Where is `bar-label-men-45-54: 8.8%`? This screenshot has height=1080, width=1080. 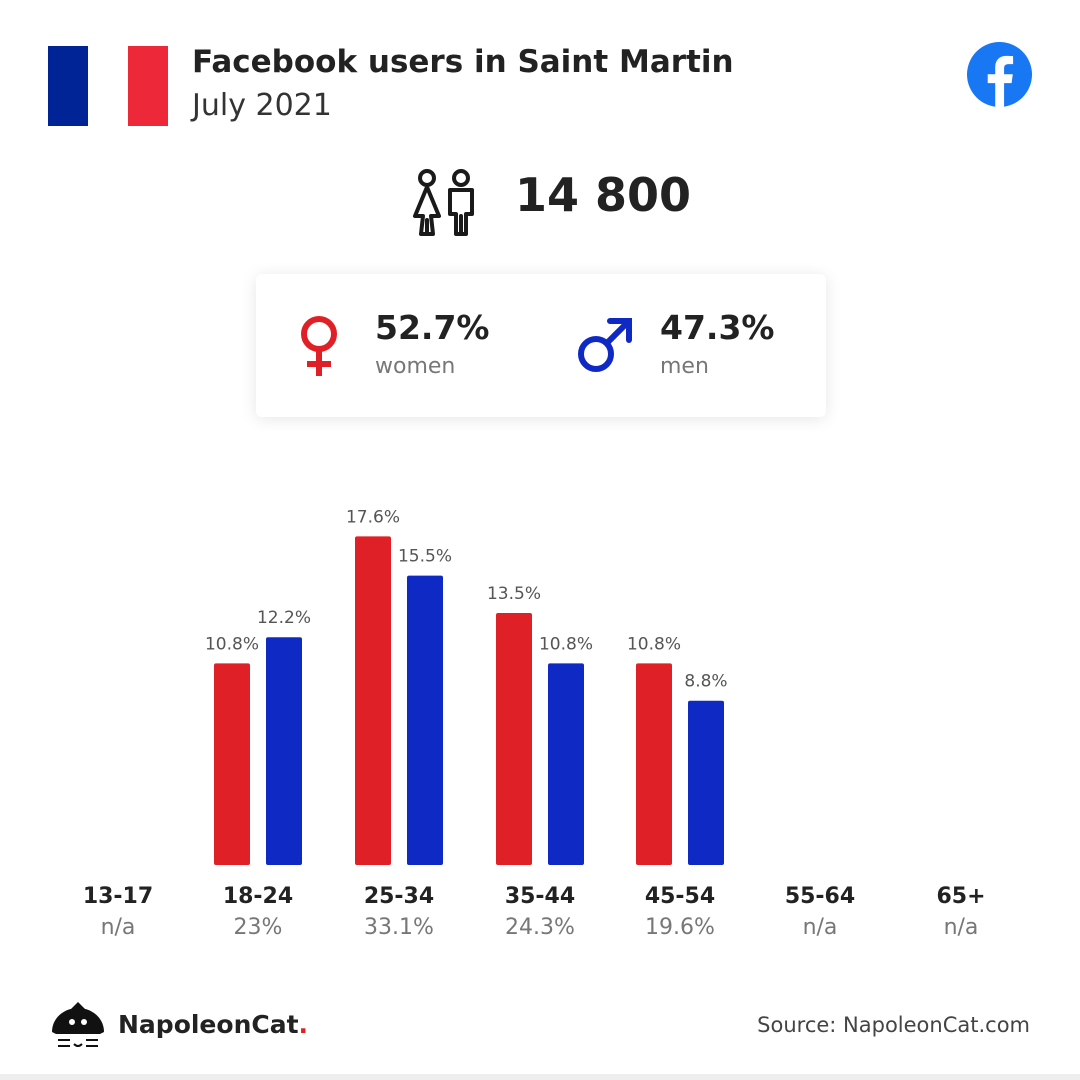
bar-label-men-45-54: 8.8% is located at coordinates (705, 682).